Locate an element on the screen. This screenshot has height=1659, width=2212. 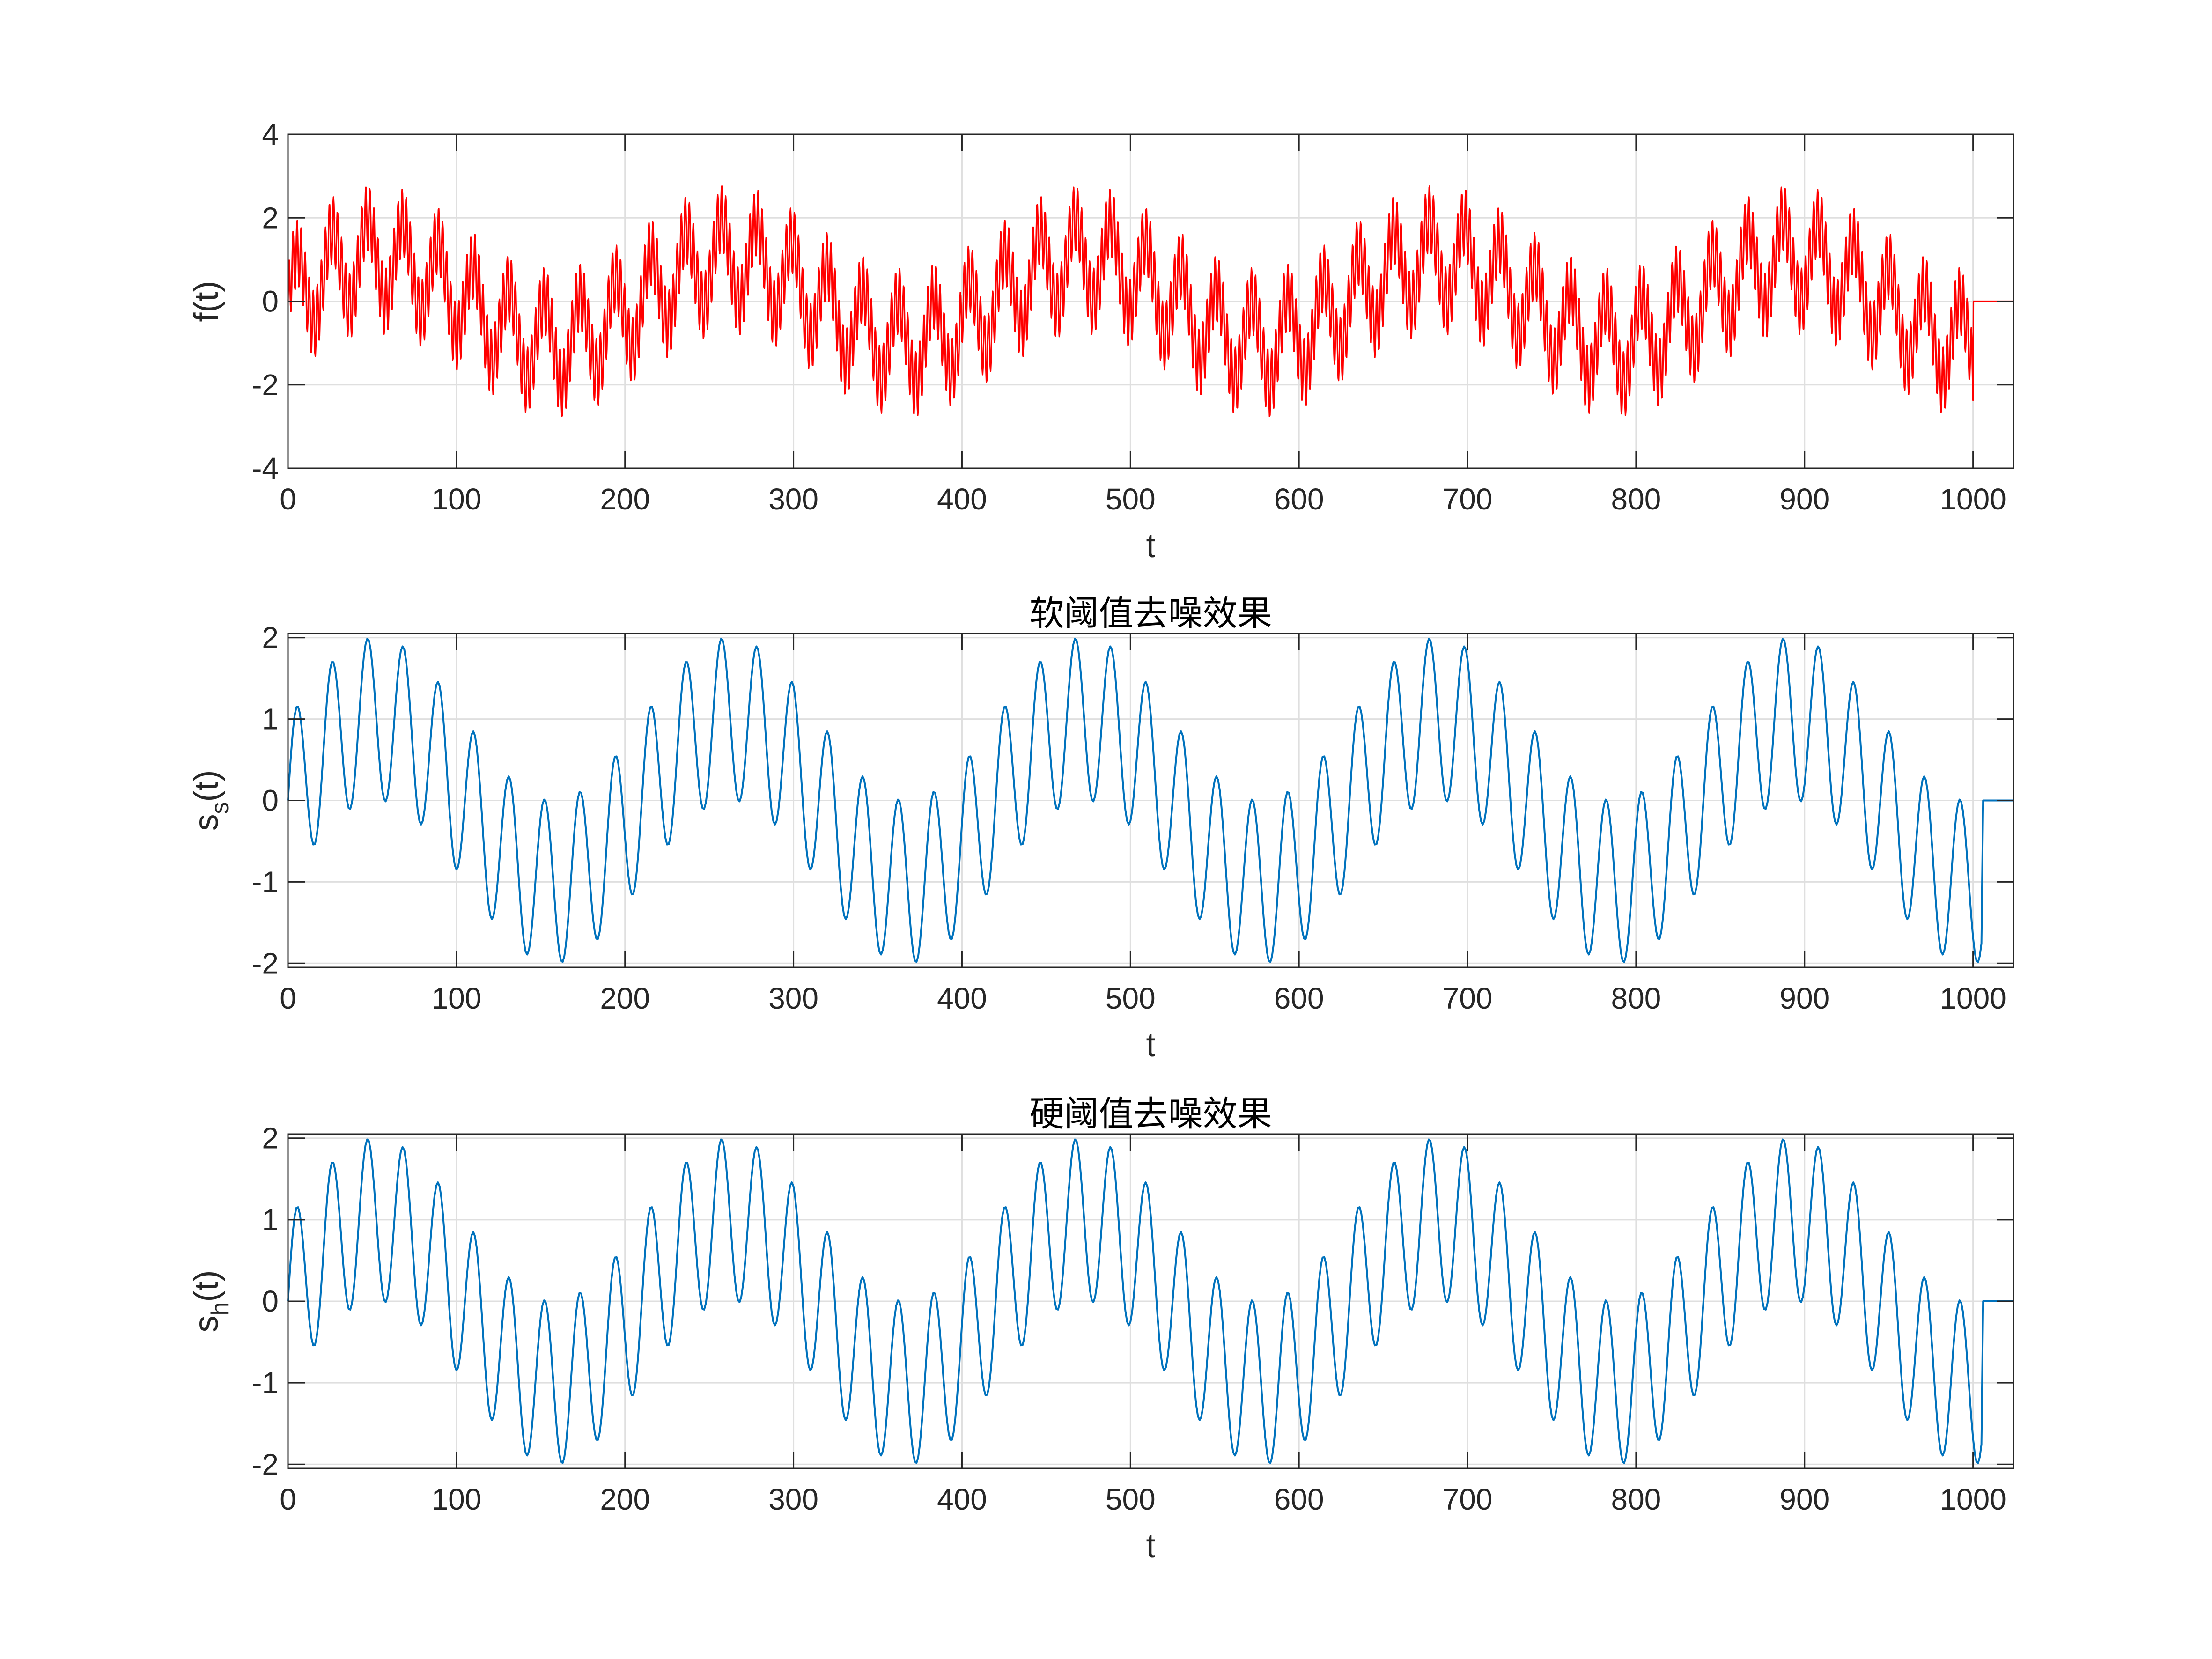
y-axis-label: ss(t) is located at coordinates (211, 800).